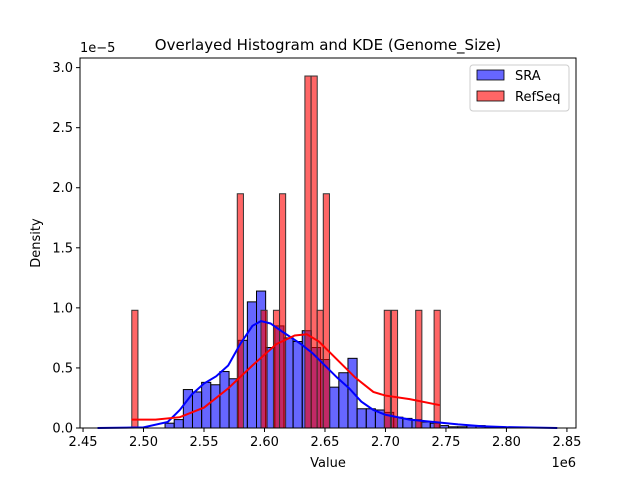  What do you see at coordinates (490, 96) in the screenshot?
I see `legend-swatch-refseq` at bounding box center [490, 96].